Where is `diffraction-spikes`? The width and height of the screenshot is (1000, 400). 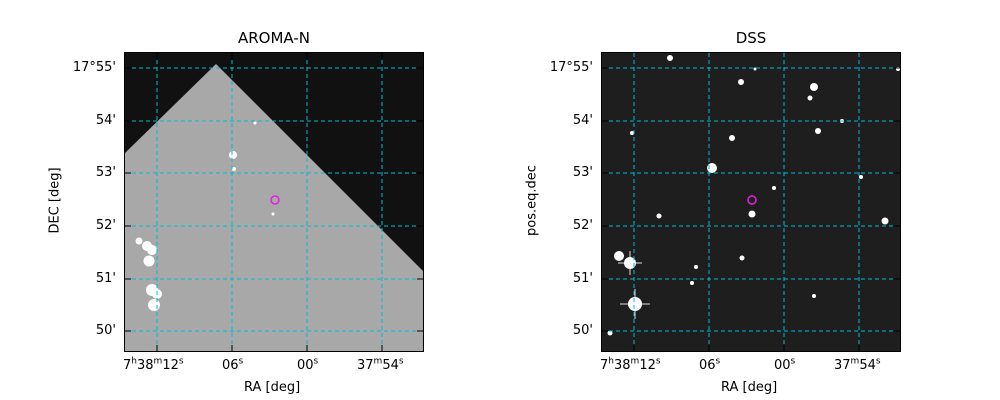
diffraction-spikes is located at coordinates (634, 285).